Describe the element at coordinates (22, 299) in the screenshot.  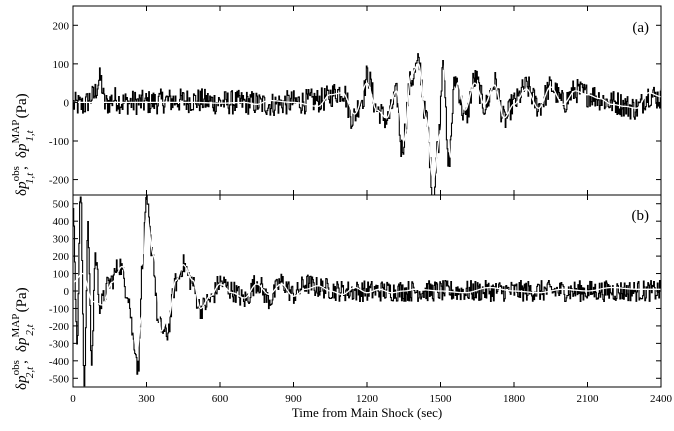
I see `ylabel-unit-b: (Pa)` at that location.